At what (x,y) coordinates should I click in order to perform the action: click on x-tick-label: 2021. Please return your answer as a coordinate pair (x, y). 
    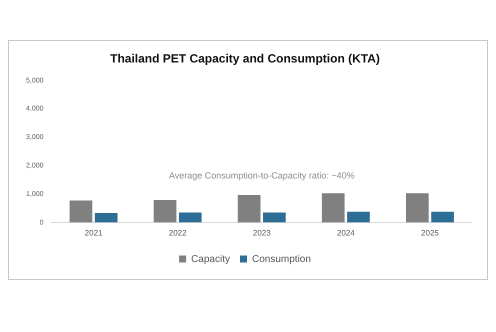
    Looking at the image, I should click on (94, 233).